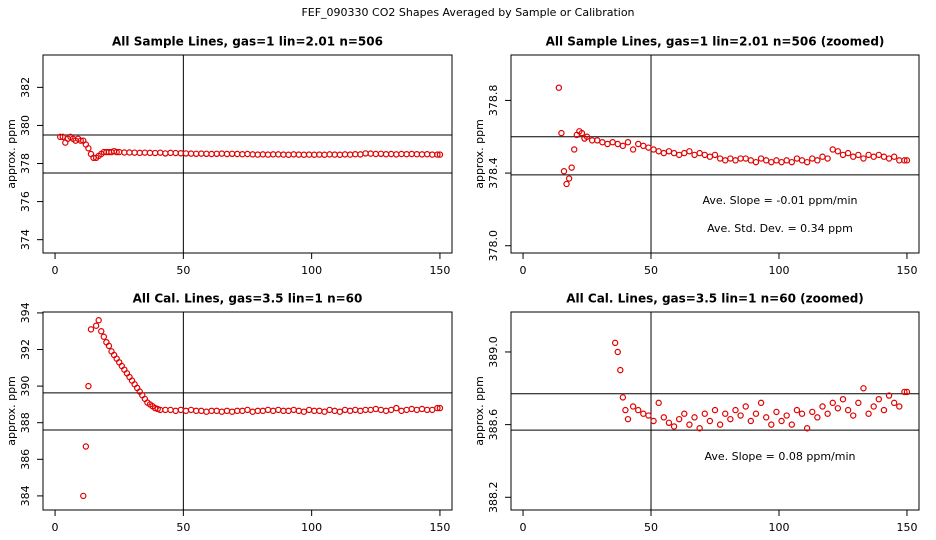 The image size is (936, 540). I want to click on x-tick-label: 150, so click(439, 527).